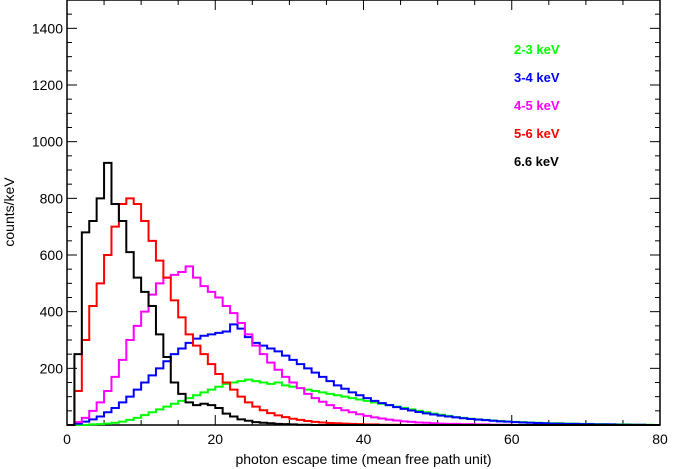 This screenshot has height=469, width=673. What do you see at coordinates (536, 161) in the screenshot?
I see `legend-entry-4: 6.6 keV` at bounding box center [536, 161].